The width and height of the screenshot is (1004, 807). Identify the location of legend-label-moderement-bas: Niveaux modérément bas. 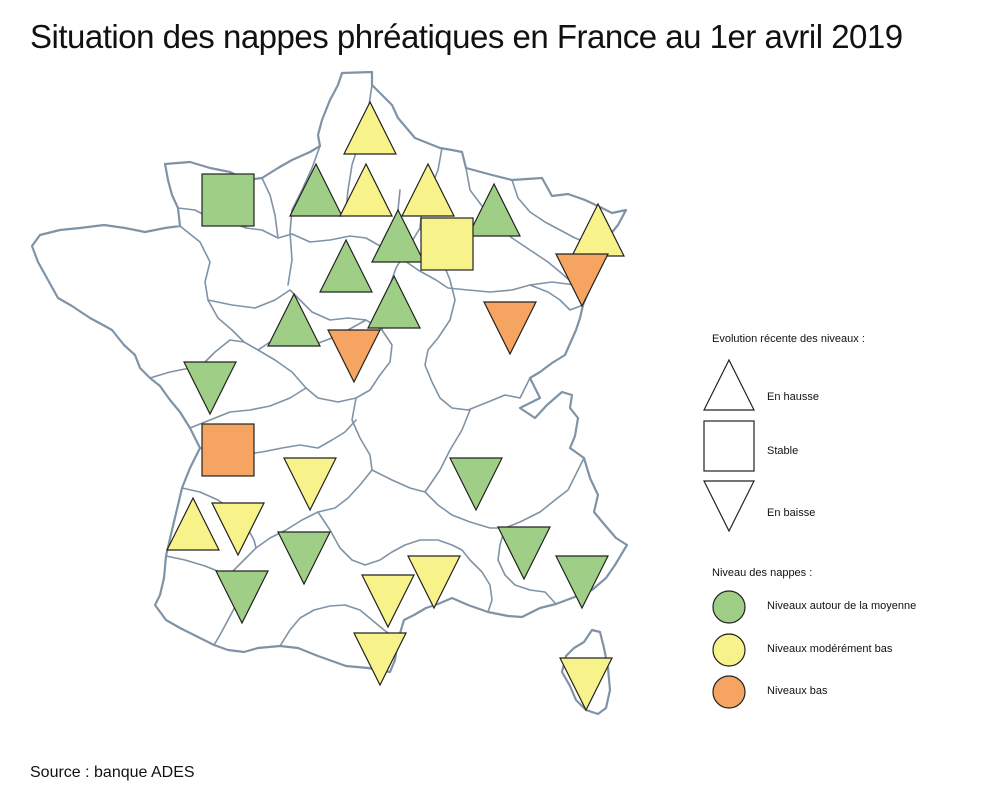
(830, 649).